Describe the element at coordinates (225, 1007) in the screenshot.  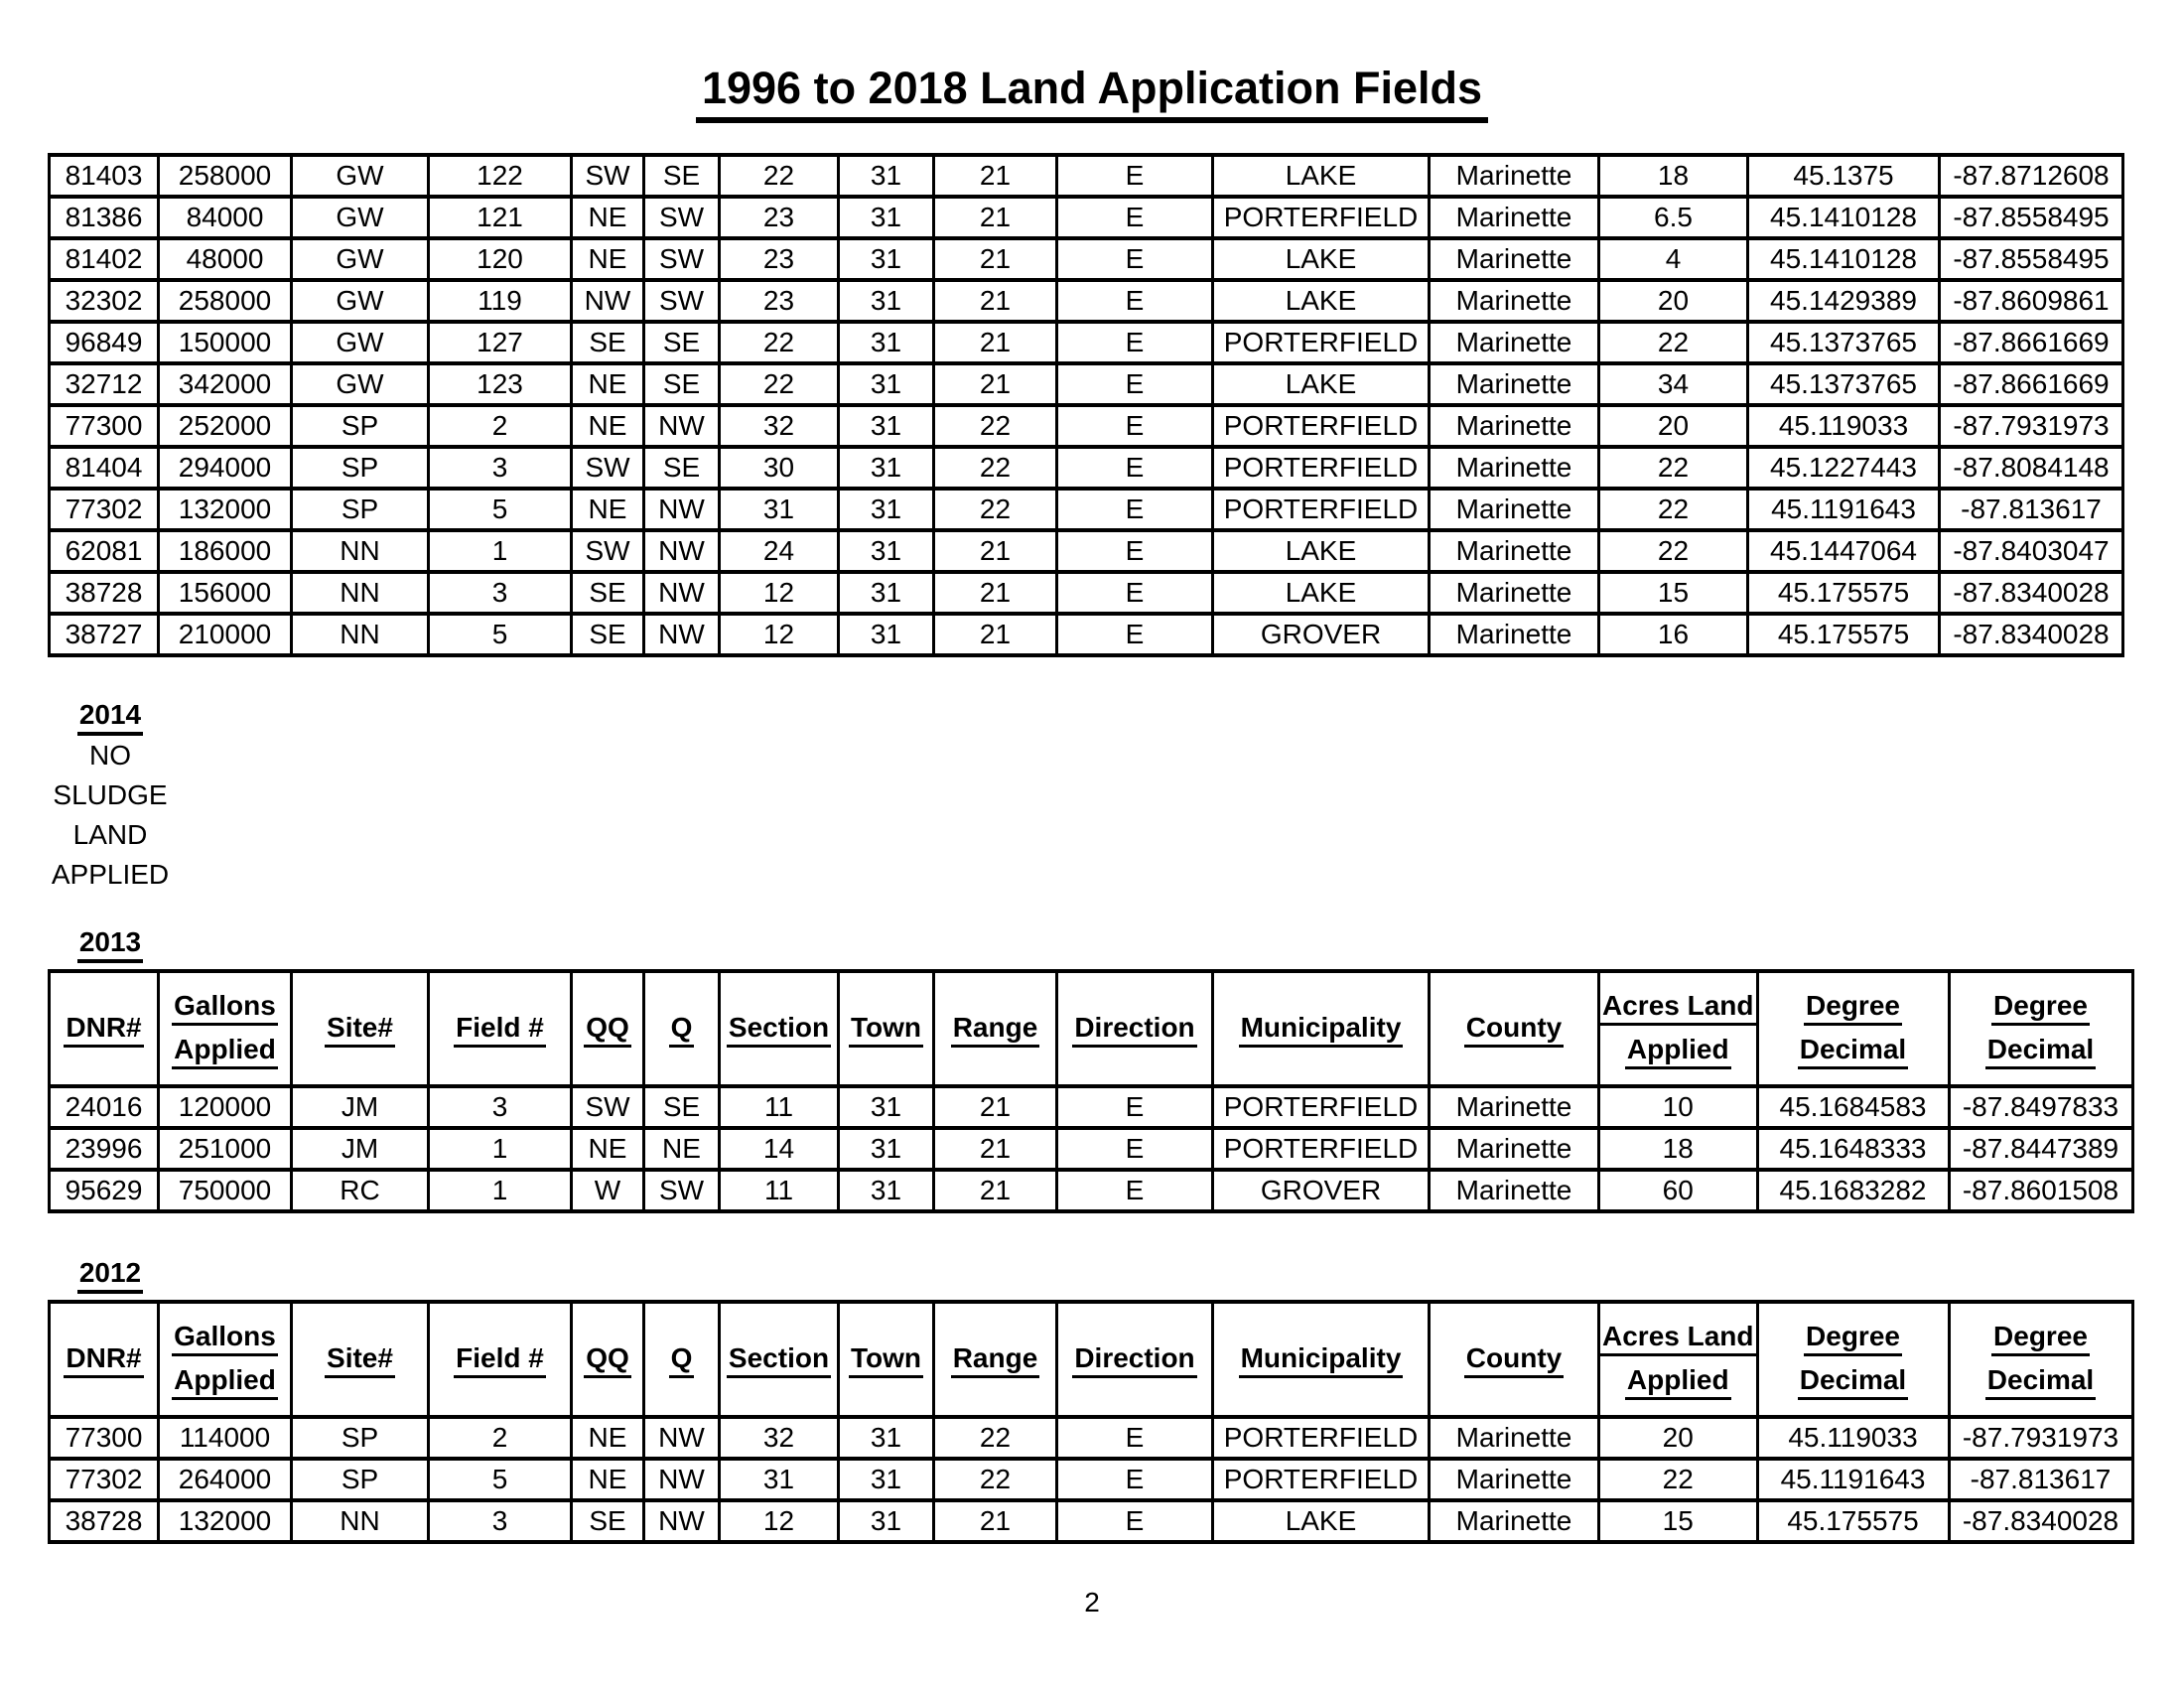
I see `column-header-text: Gallons` at that location.